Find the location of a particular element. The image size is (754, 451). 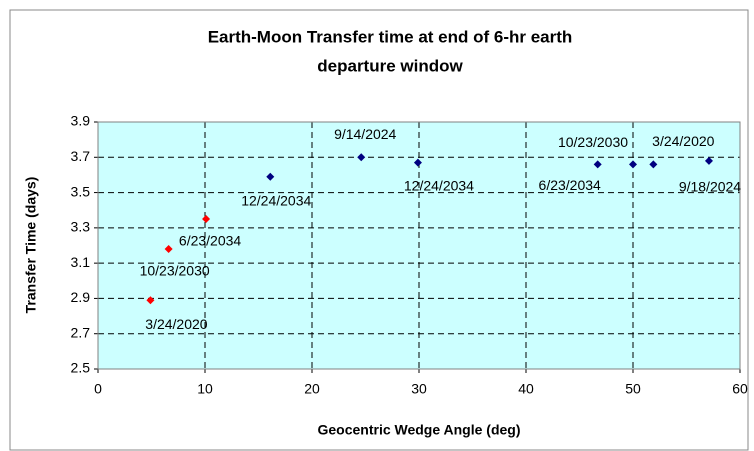

y-axis-title: Transfer Time (days) is located at coordinates (31, 245).